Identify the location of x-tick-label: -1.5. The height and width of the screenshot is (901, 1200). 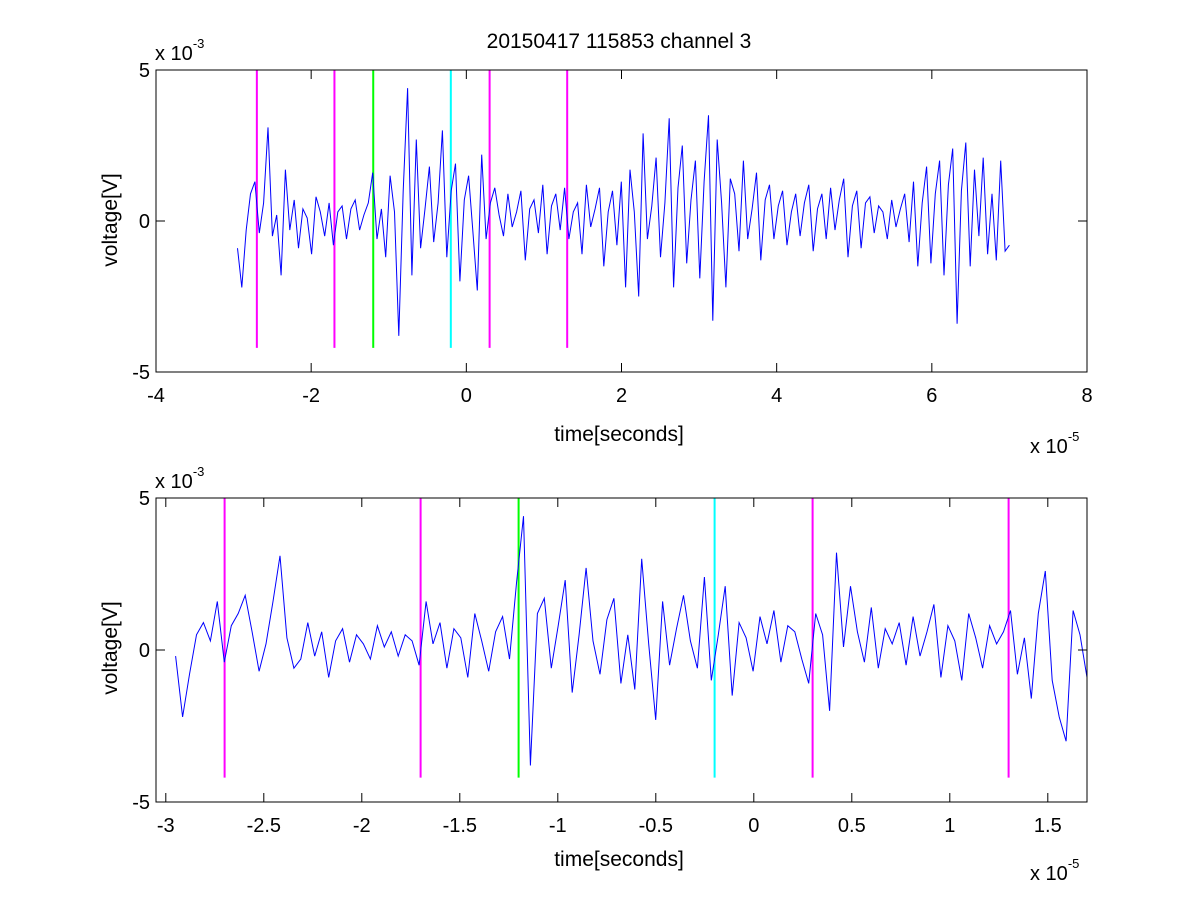
(460, 826).